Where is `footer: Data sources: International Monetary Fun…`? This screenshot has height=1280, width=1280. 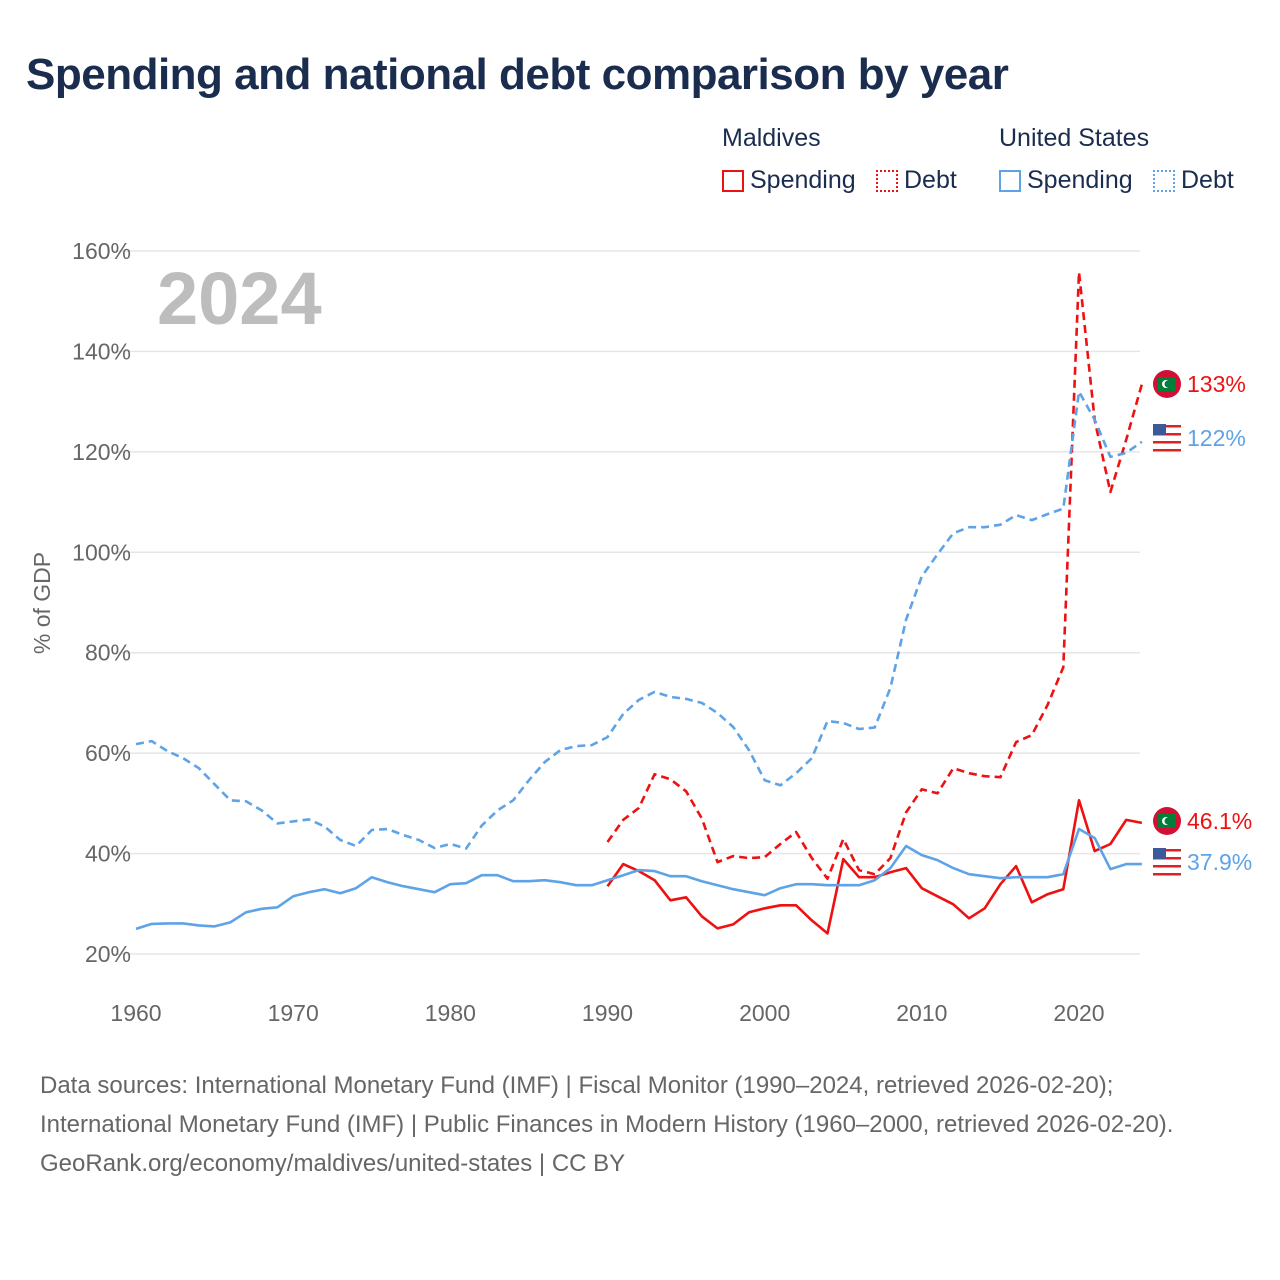 footer: Data sources: International Monetary Fun… is located at coordinates (640, 1124).